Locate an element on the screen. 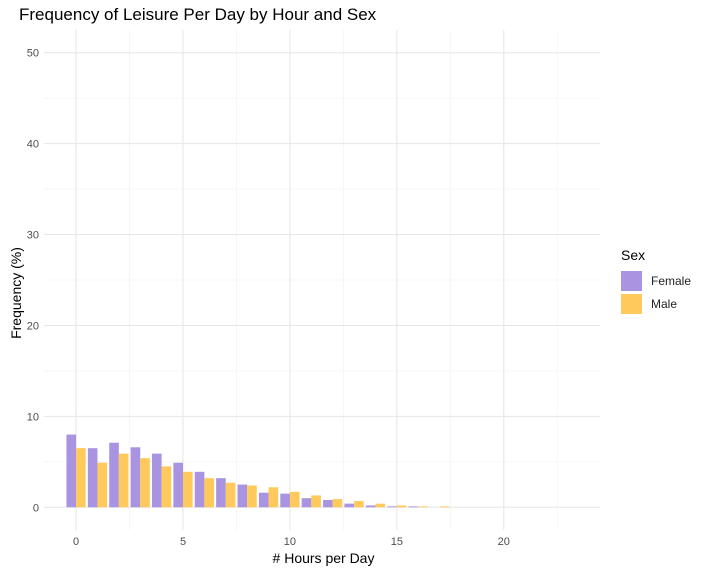 This screenshot has height=574, width=707. x-tick-label: 0 is located at coordinates (76, 542).